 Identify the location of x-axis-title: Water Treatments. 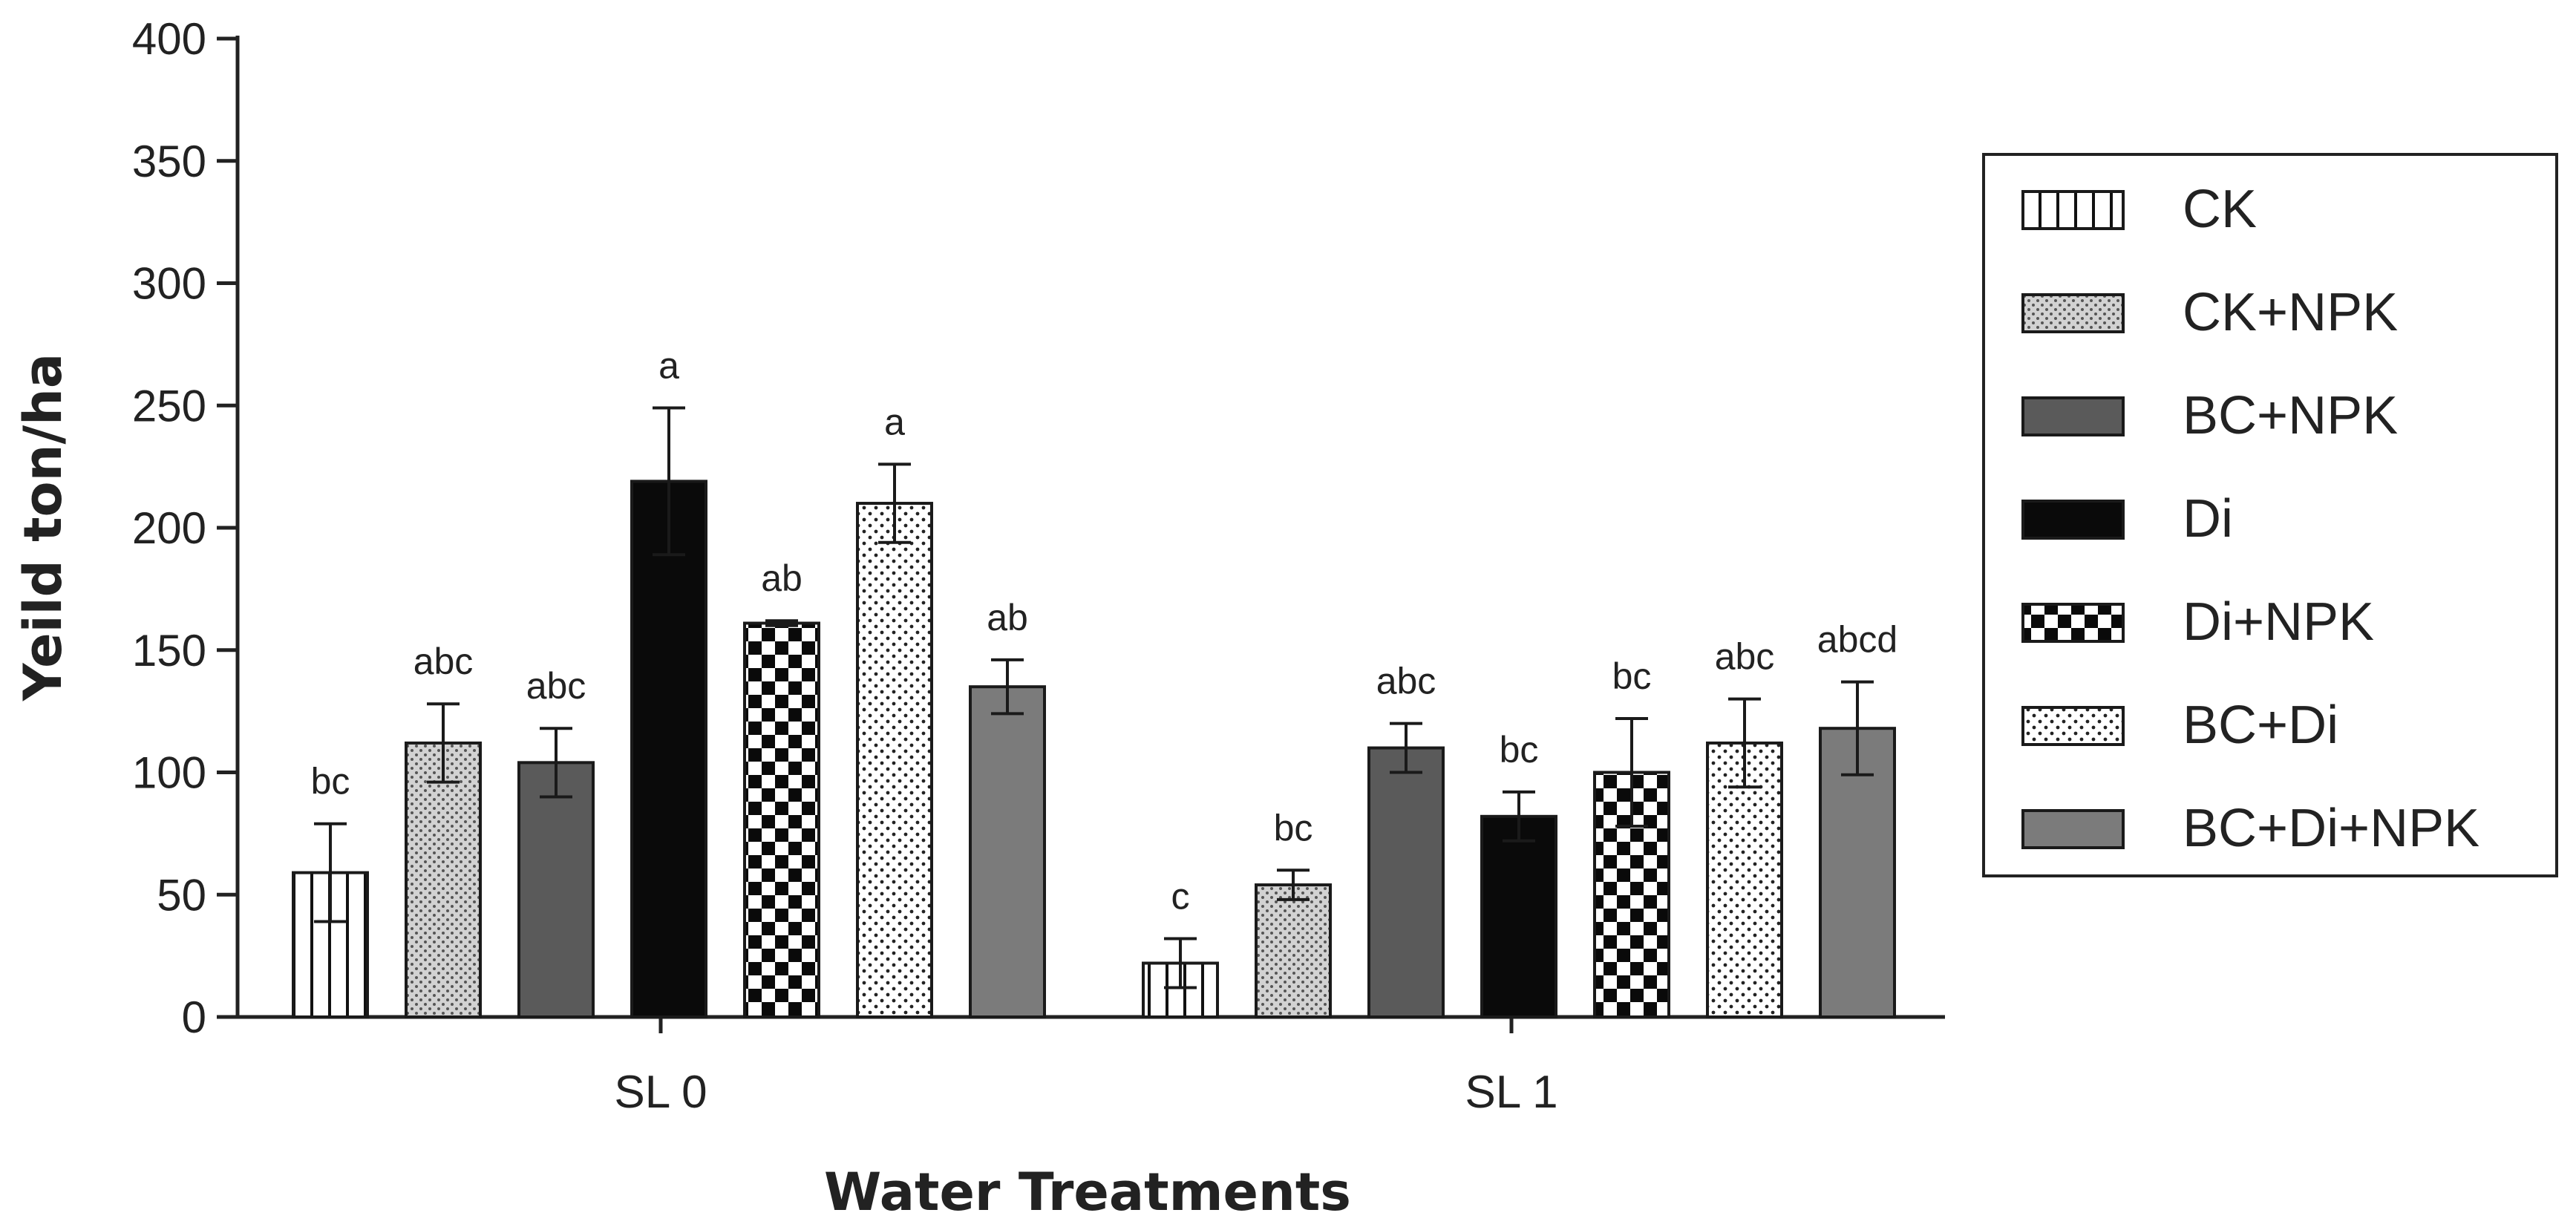
(1087, 1192).